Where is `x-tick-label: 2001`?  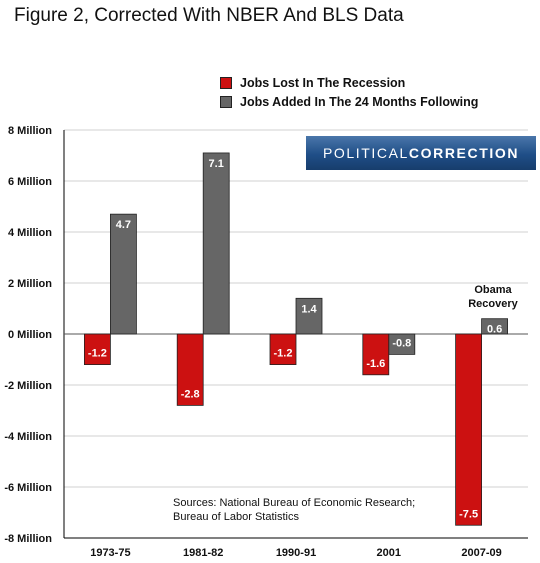 x-tick-label: 2001 is located at coordinates (389, 553).